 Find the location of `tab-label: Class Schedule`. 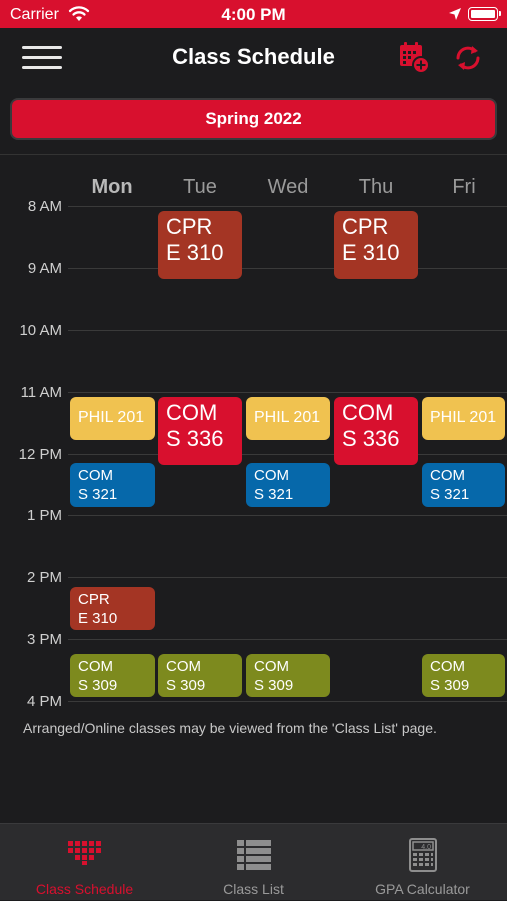

tab-label: Class Schedule is located at coordinates (84, 889).